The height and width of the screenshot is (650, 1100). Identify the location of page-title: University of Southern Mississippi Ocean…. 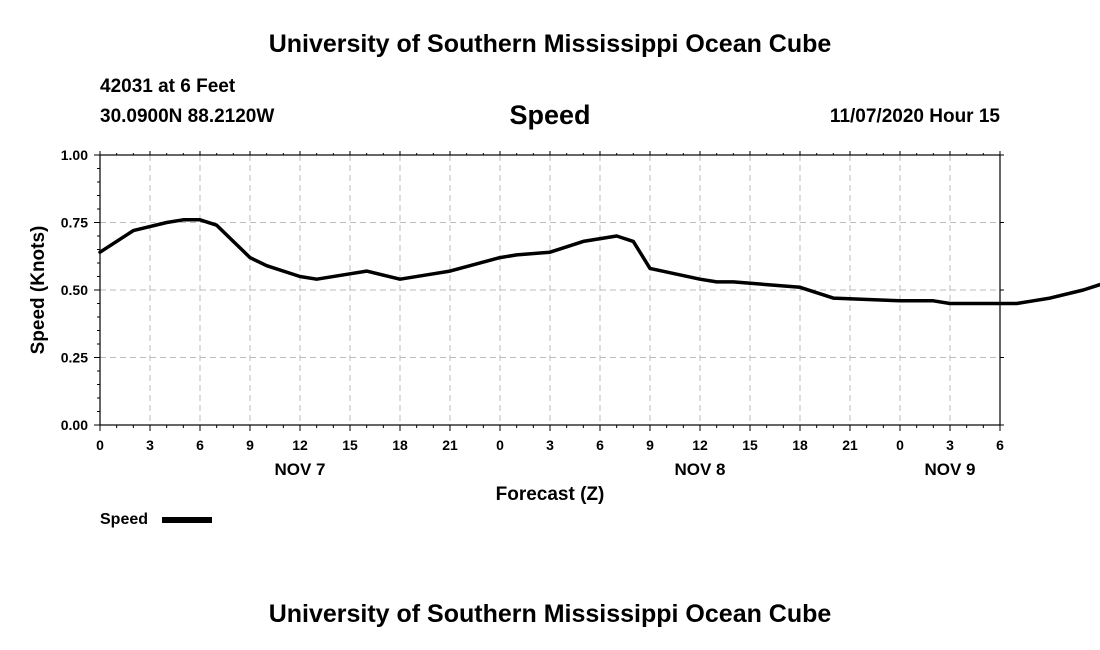
(550, 44).